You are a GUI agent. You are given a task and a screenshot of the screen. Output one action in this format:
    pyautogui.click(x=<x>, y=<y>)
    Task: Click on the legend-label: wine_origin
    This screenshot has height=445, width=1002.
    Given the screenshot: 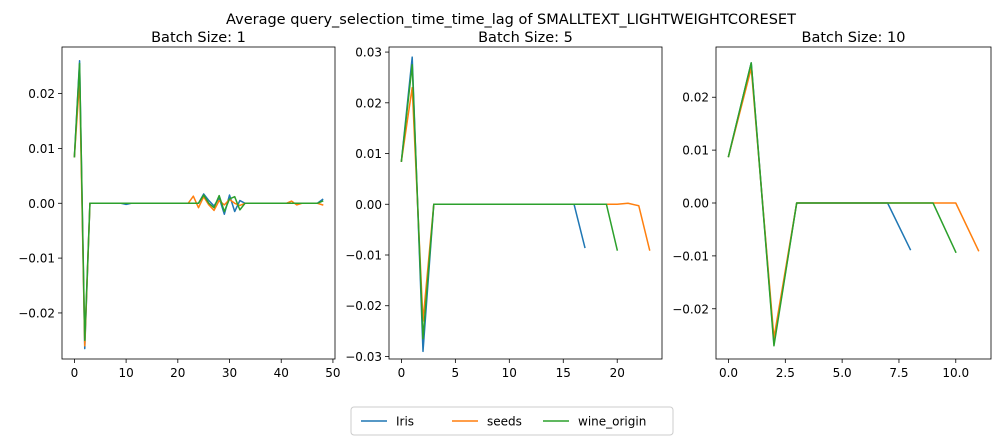 What is the action you would take?
    pyautogui.click(x=612, y=422)
    